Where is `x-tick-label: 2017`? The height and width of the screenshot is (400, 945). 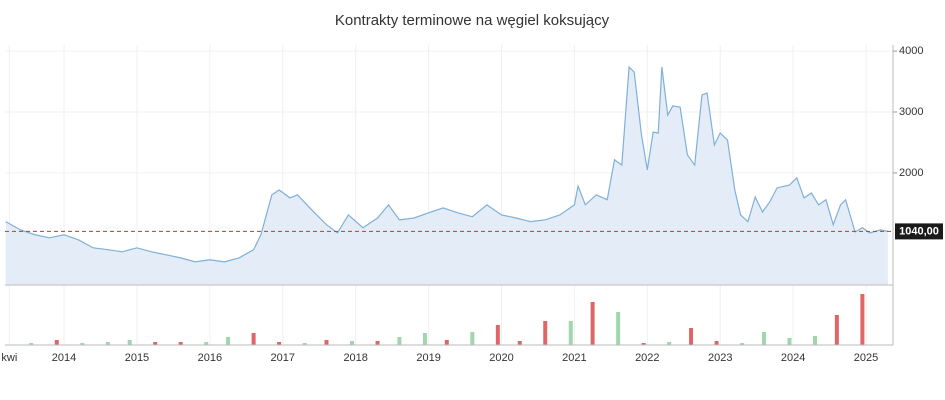
x-tick-label: 2017 is located at coordinates (283, 358).